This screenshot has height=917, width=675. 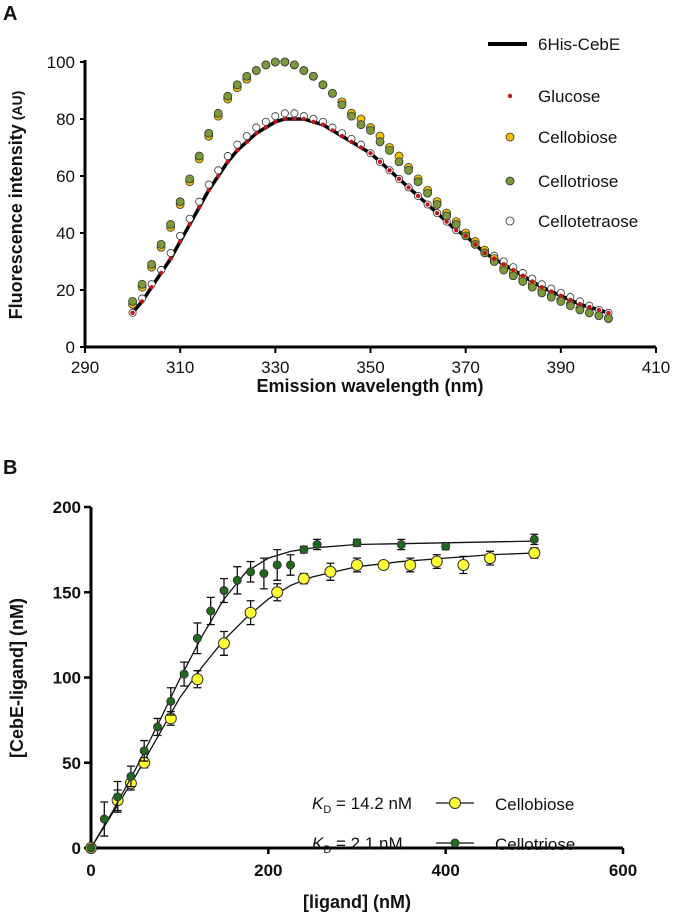 I want to click on x-tick-label: 600, so click(x=623, y=870).